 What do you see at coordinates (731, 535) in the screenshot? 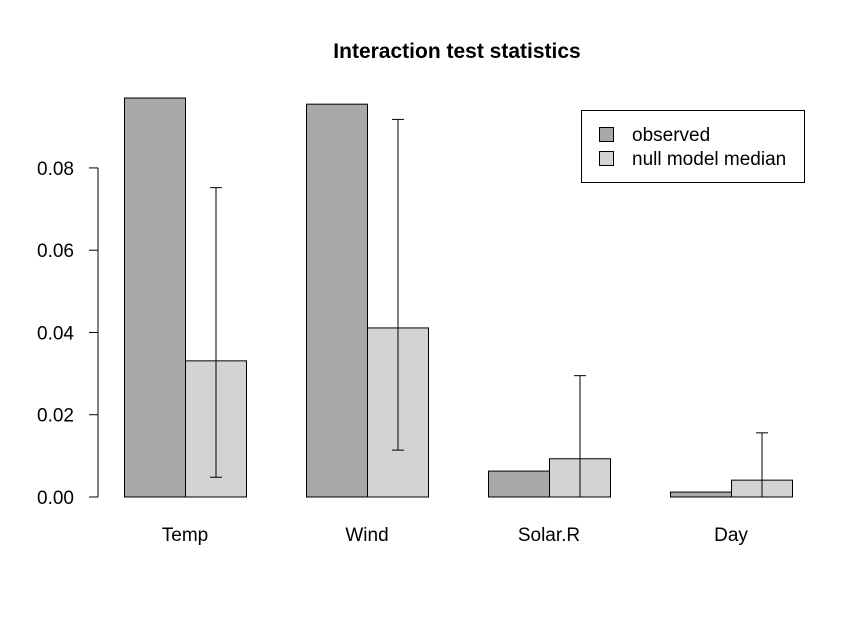
I see `x-category-label: Day` at bounding box center [731, 535].